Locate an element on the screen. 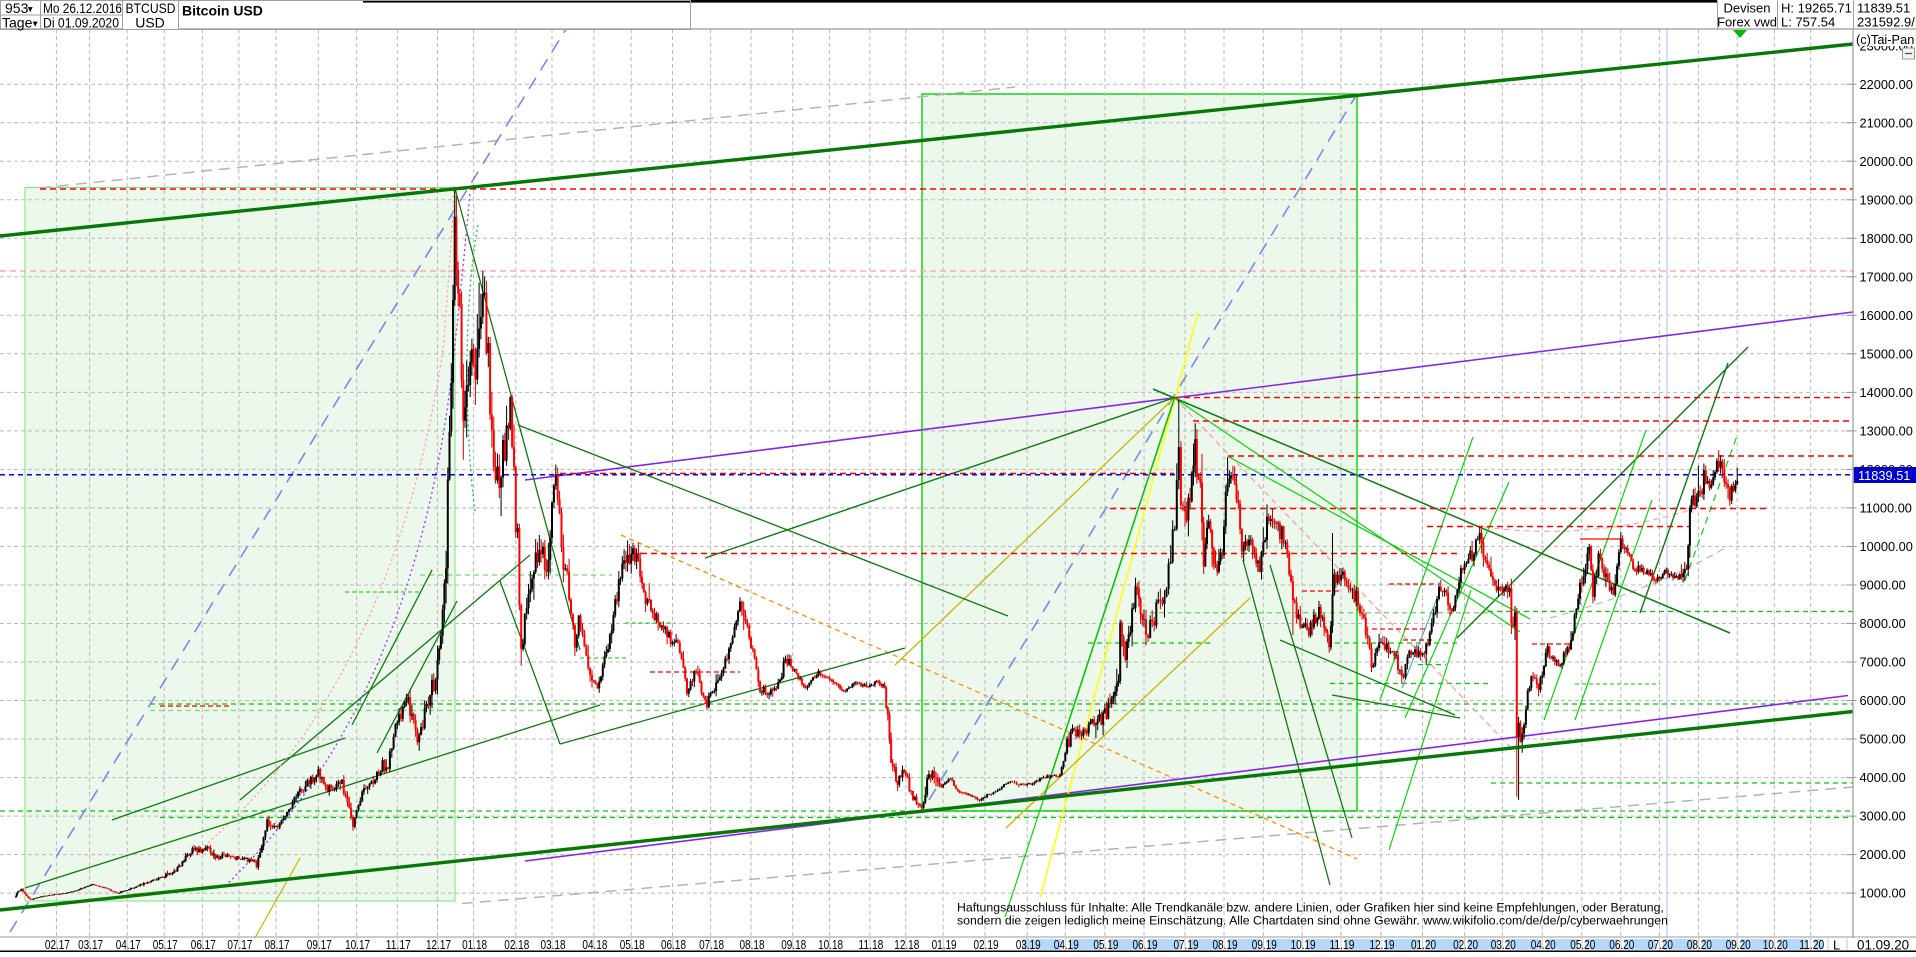 This screenshot has height=957, width=1916. svg-text: 3000.00 is located at coordinates (1883, 816).